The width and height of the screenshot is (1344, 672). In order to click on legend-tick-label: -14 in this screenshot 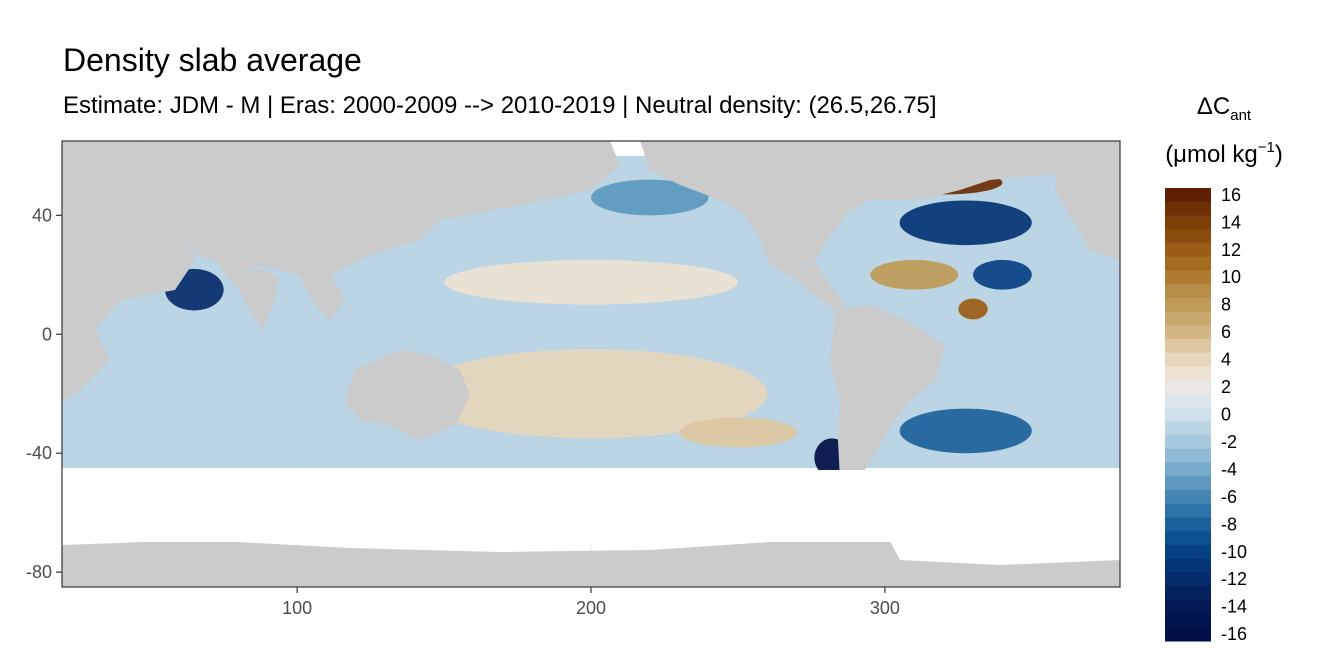, I will do `click(1234, 607)`.